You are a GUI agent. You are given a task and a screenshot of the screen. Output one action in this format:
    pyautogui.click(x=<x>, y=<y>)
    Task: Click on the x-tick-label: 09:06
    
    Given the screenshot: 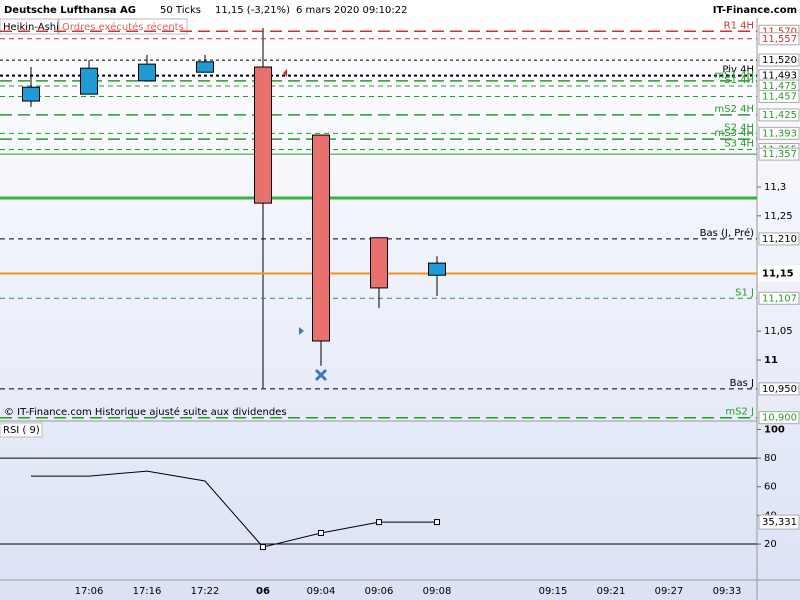 What is the action you would take?
    pyautogui.click(x=379, y=591)
    